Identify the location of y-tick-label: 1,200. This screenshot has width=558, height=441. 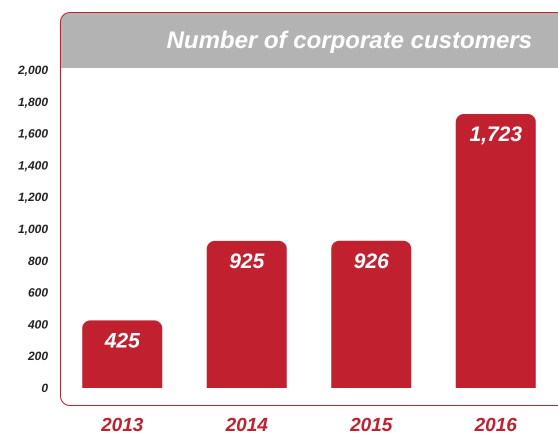
(33, 197).